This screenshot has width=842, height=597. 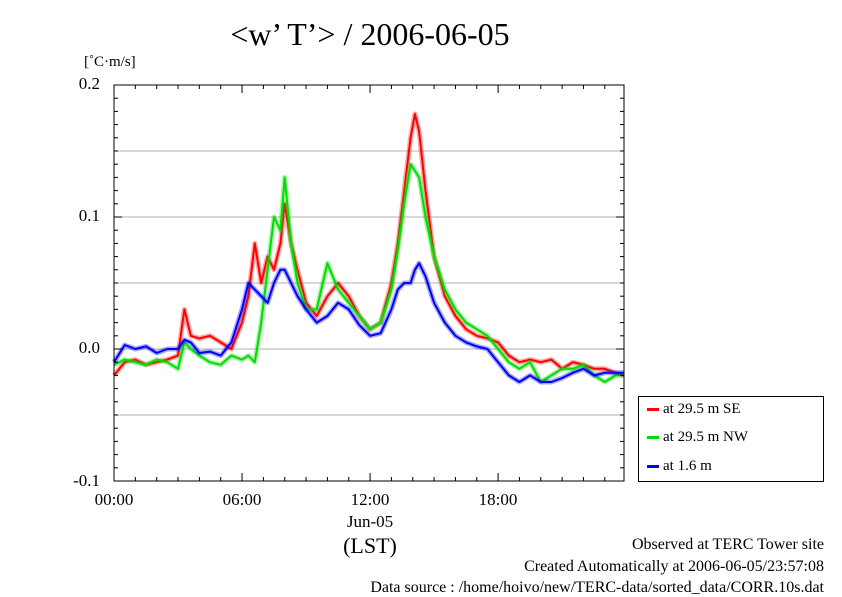 I want to click on legend-label: at 29.5 m SE, so click(x=702, y=409).